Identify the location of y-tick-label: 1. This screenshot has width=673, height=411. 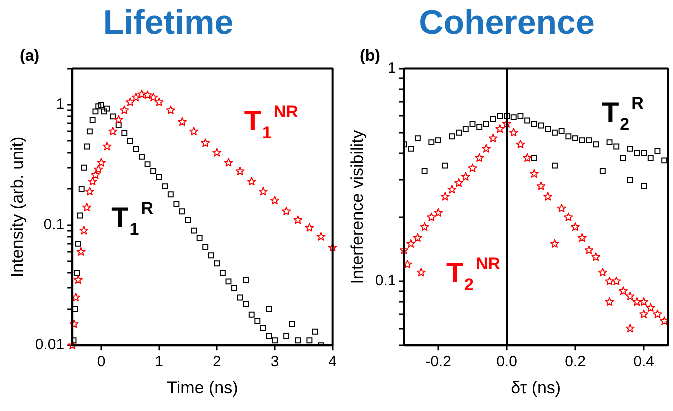
(60, 105).